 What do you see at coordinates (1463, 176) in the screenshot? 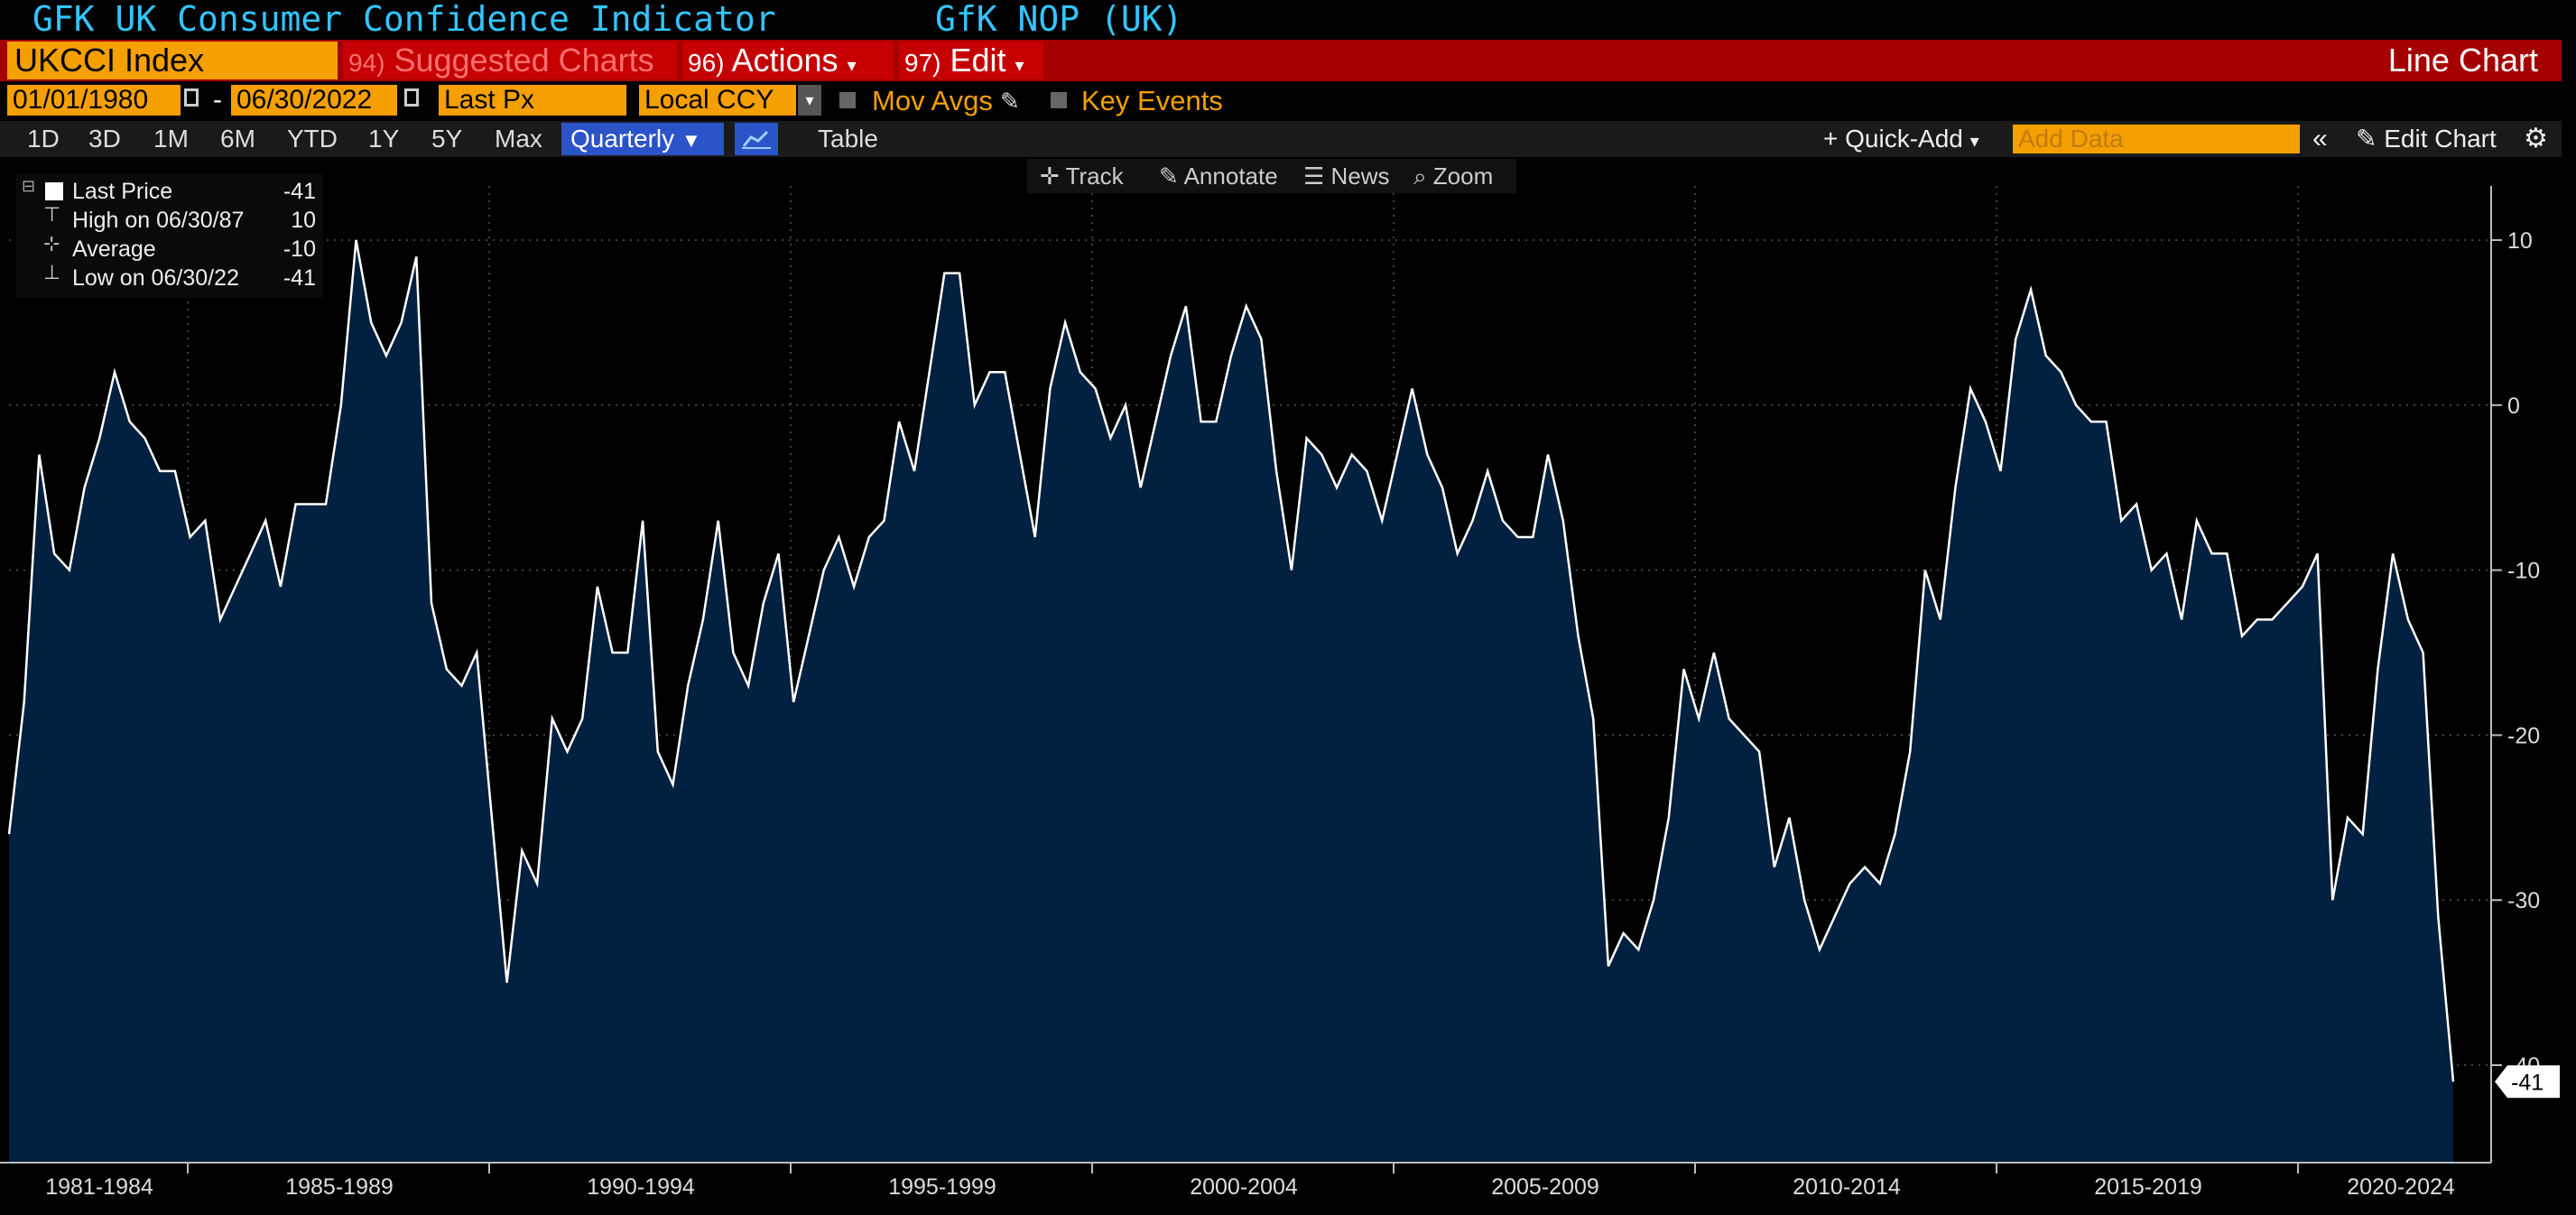
I see `zoom-label: Zoom` at bounding box center [1463, 176].